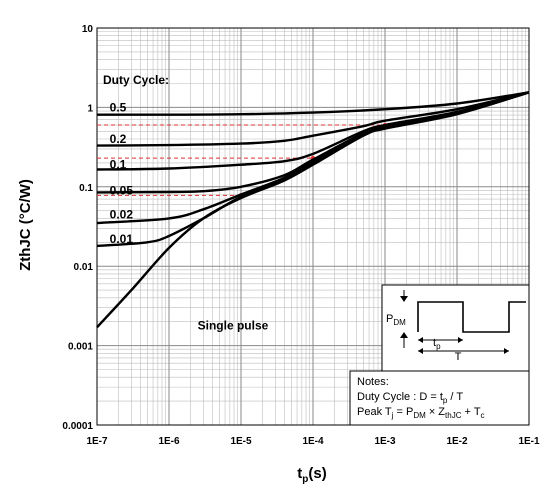 Image resolution: width=559 pixels, height=500 pixels. What do you see at coordinates (460, 340) in the screenshot?
I see `tp-arrow-right` at bounding box center [460, 340].